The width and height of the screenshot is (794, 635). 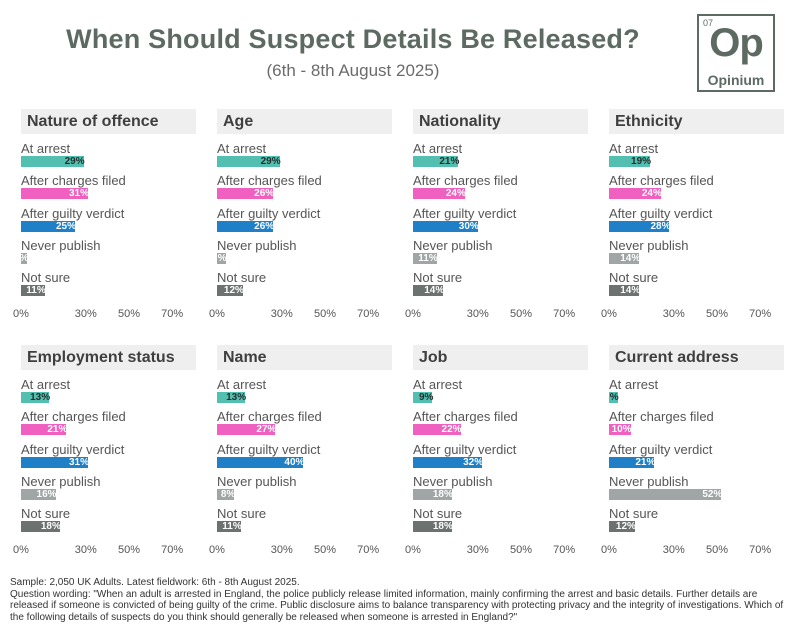 I want to click on bar-row-at-arrest: At arrest 19%, so click(x=696, y=156).